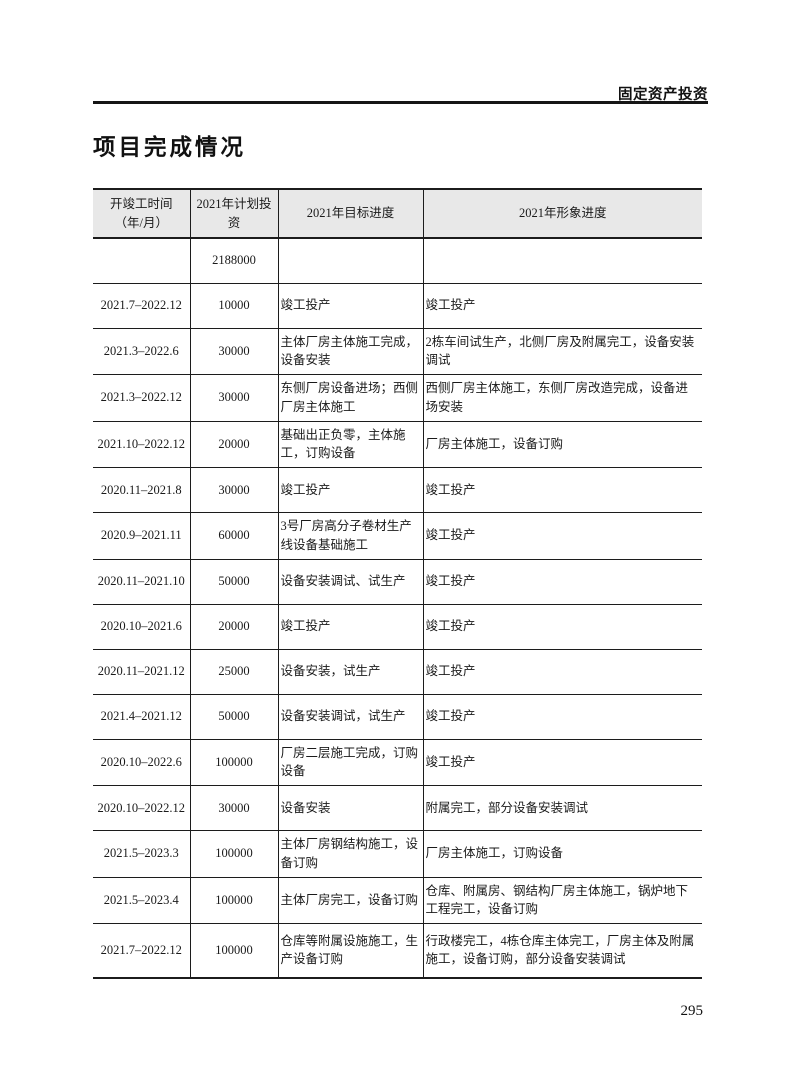  What do you see at coordinates (351, 762) in the screenshot?
I see `cell-target-progress: 厂房二层施工完成，订购设备` at bounding box center [351, 762].